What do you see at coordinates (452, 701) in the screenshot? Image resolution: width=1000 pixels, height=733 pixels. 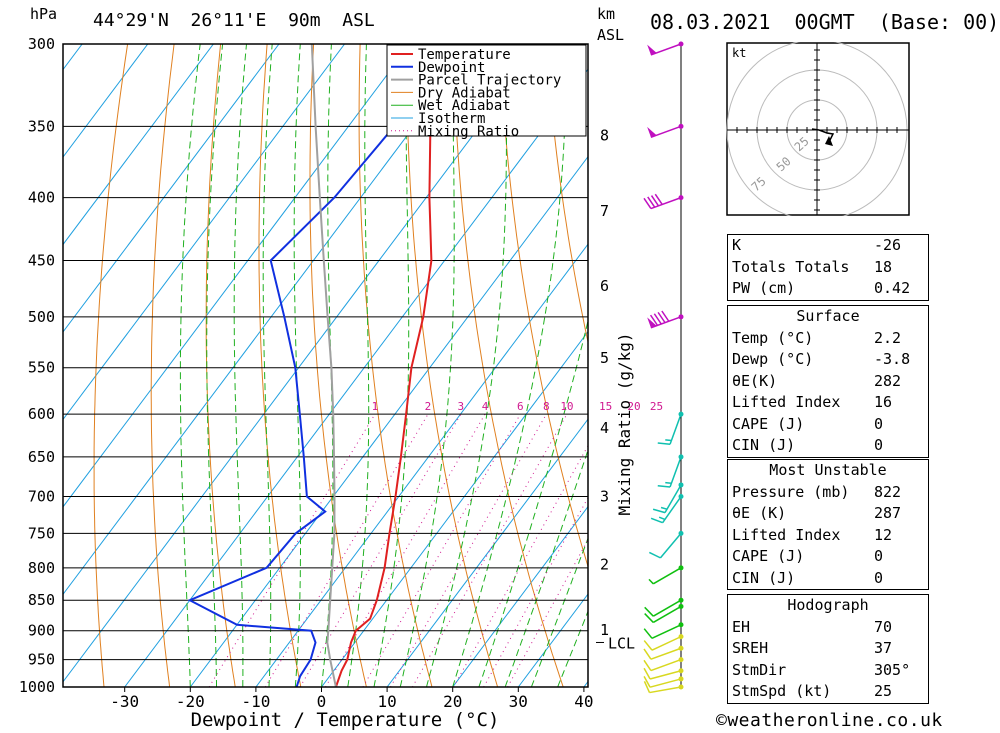 I see `x-tick-label: 20` at bounding box center [452, 701].